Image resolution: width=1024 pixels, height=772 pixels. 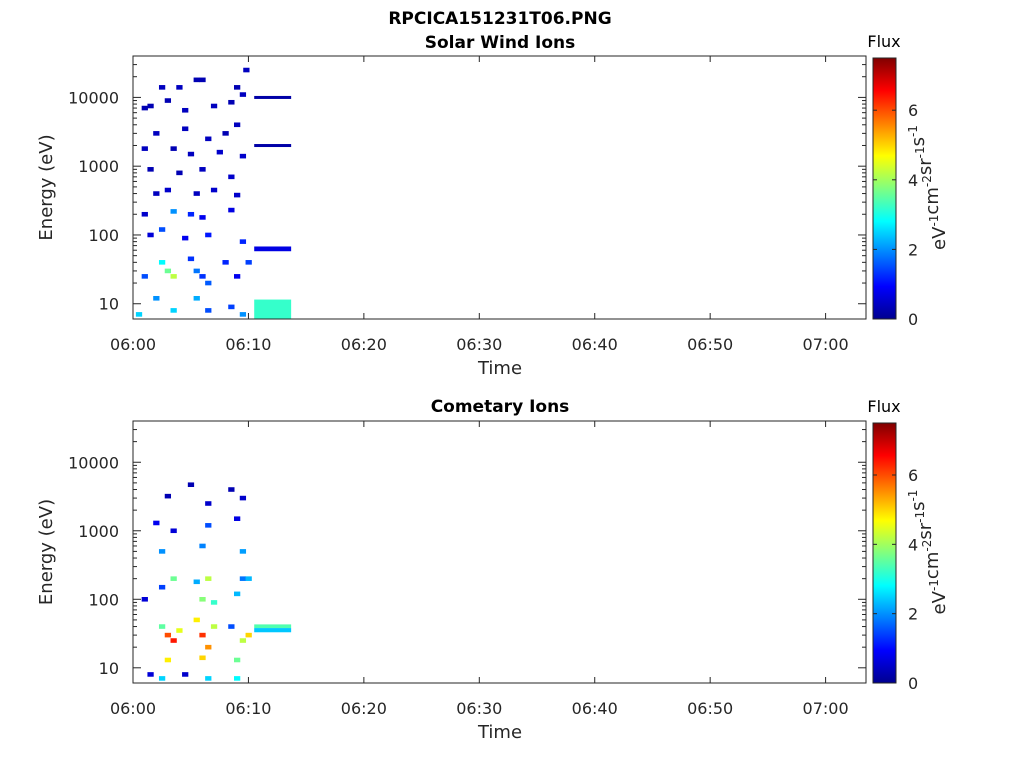 What do you see at coordinates (913, 683) in the screenshot?
I see `colorbar-tick-label: 0` at bounding box center [913, 683].